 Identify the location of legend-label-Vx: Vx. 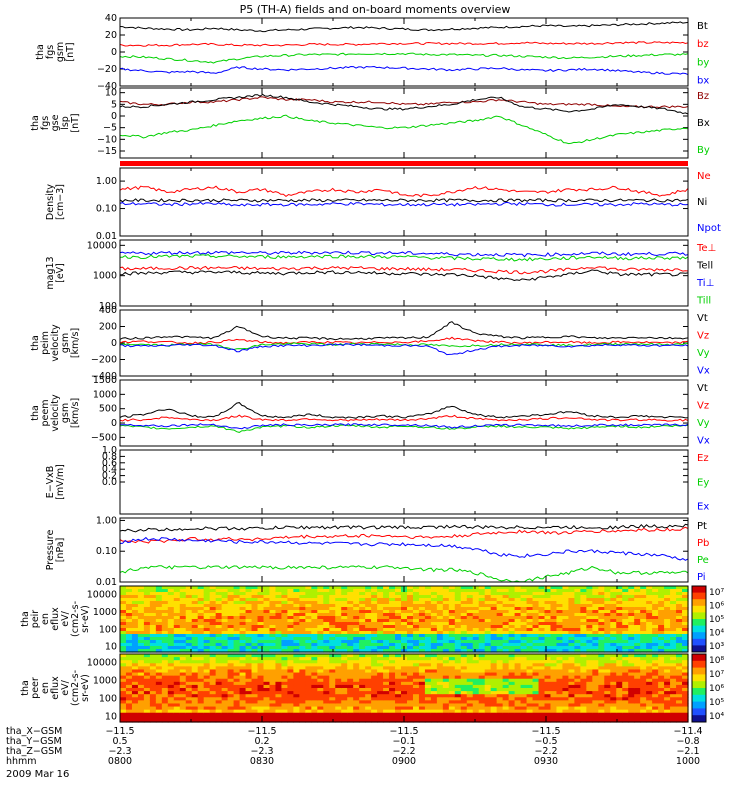
(703, 441).